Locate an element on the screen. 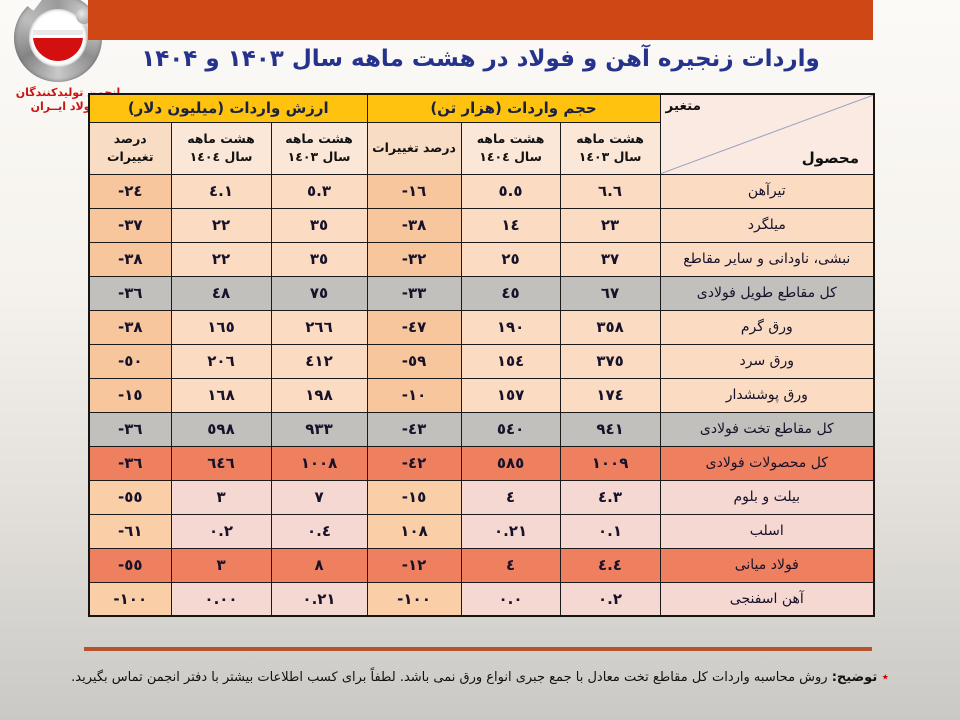  volume-pct-change-cell: -١٠ is located at coordinates (414, 395).